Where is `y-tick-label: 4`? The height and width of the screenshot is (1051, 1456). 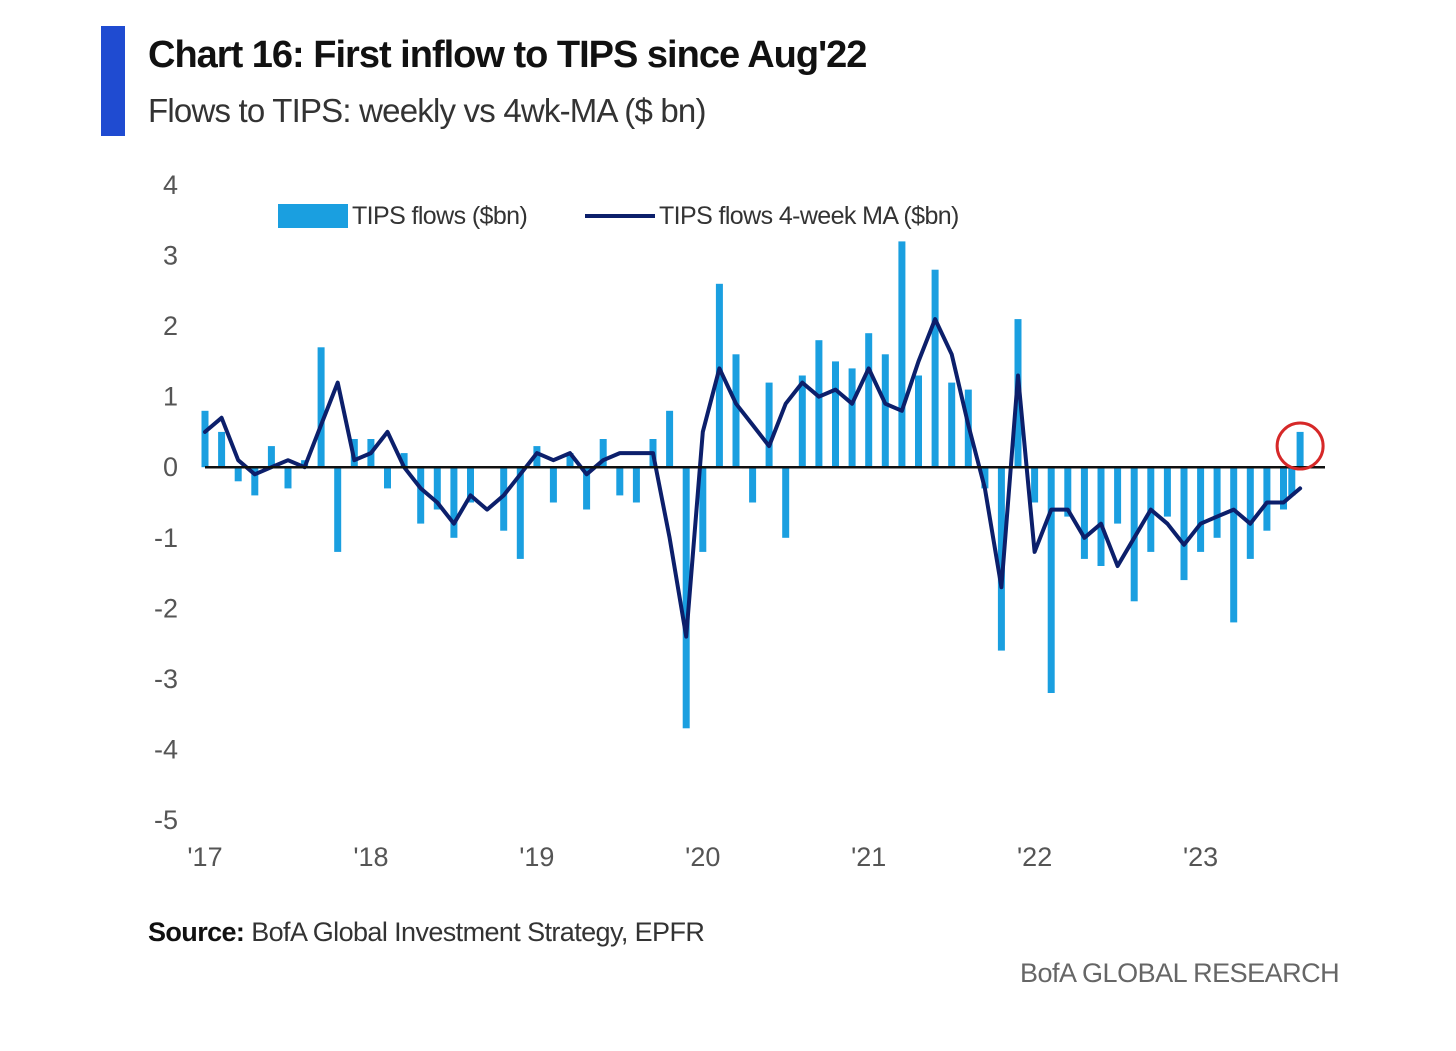 y-tick-label: 4 is located at coordinates (170, 185).